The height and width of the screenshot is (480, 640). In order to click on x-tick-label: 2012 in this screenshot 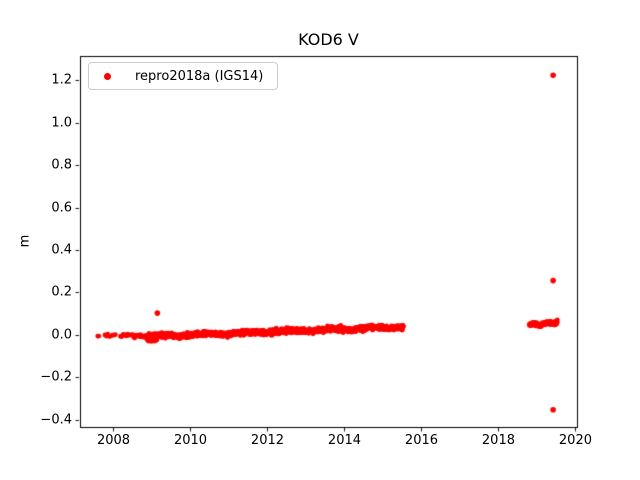, I will do `click(267, 440)`.